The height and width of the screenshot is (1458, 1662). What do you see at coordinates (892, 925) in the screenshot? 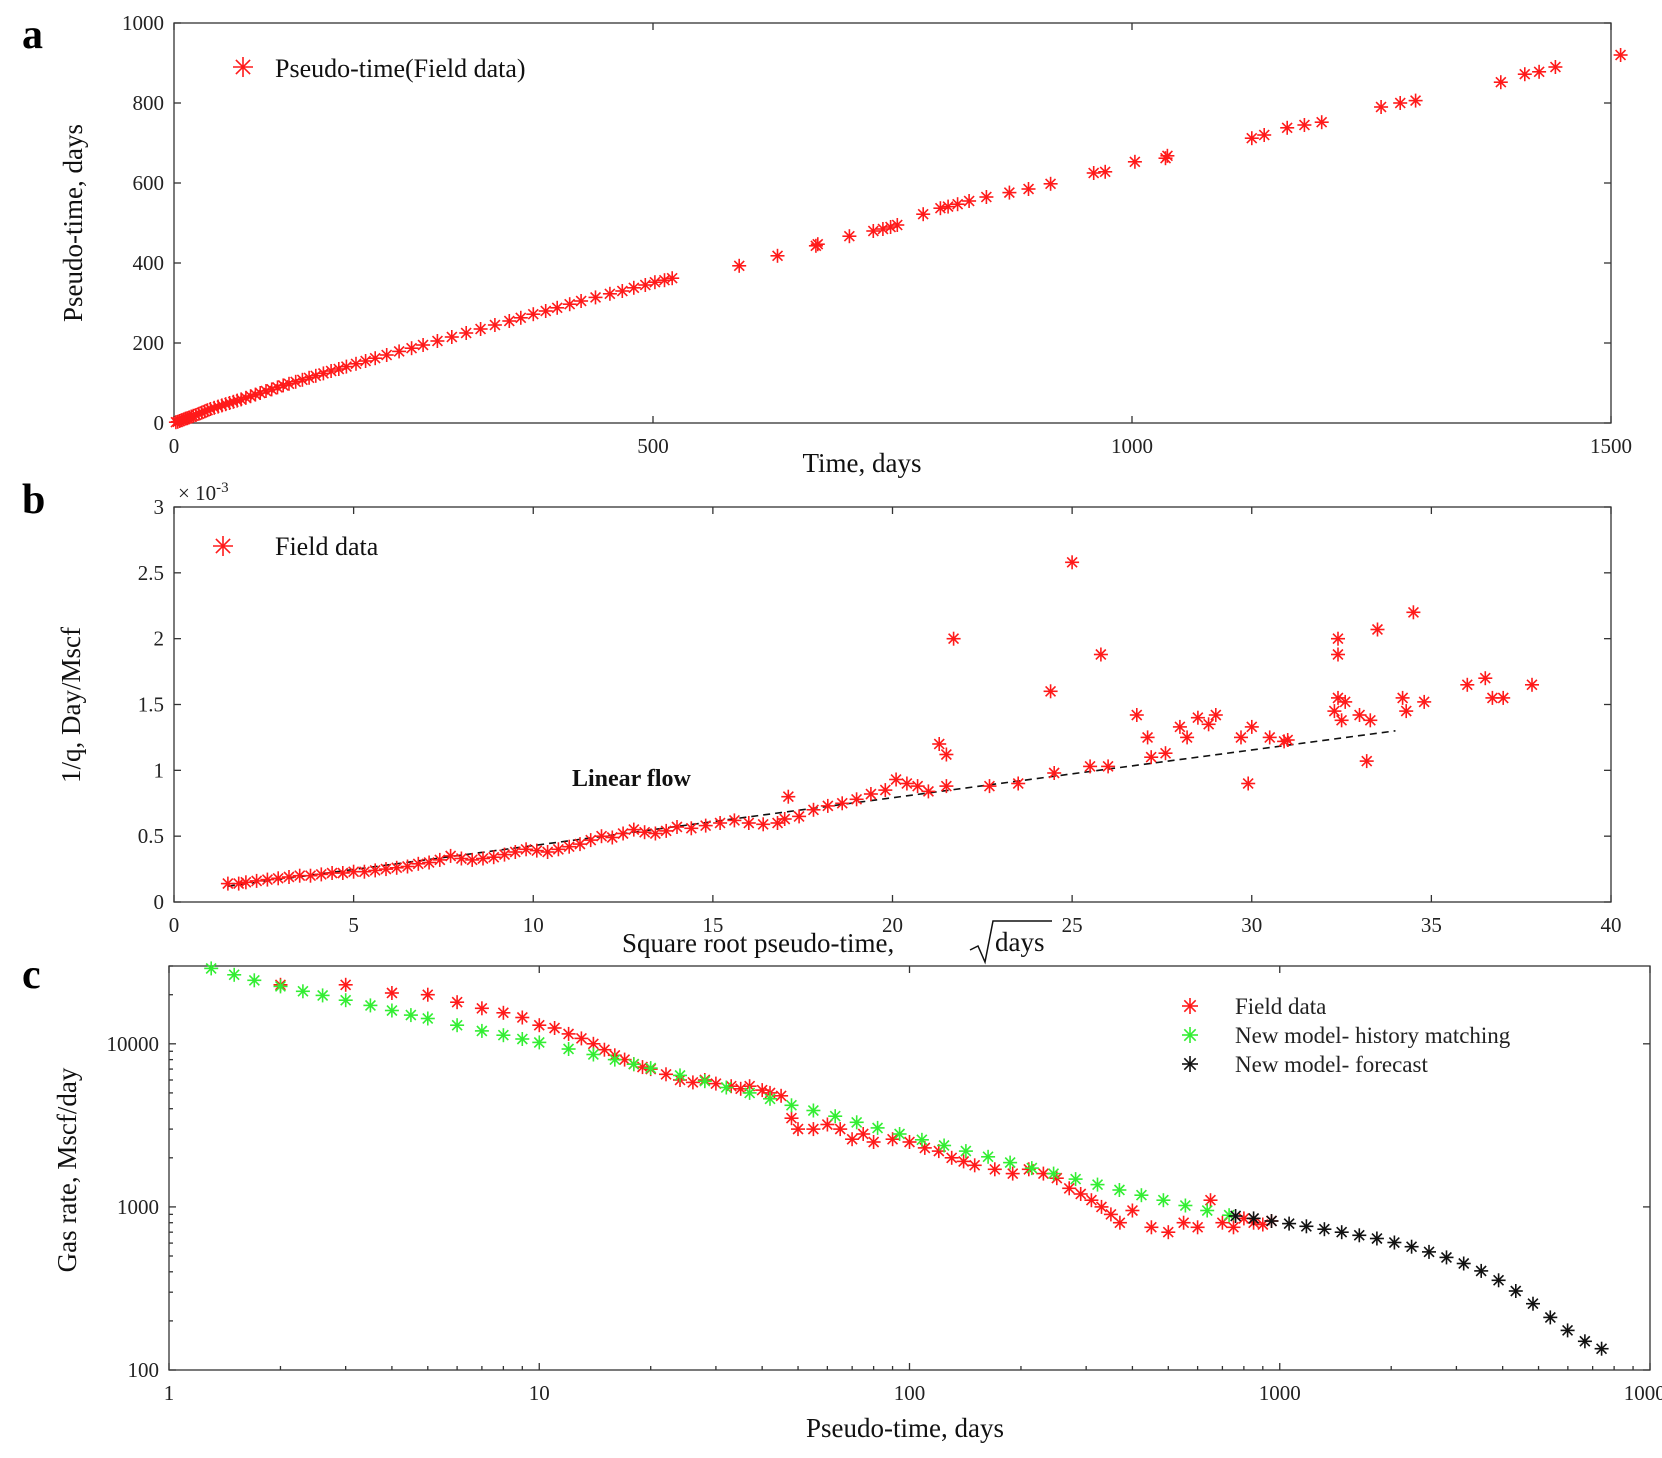
I see `x-tick-label: 20` at bounding box center [892, 925].